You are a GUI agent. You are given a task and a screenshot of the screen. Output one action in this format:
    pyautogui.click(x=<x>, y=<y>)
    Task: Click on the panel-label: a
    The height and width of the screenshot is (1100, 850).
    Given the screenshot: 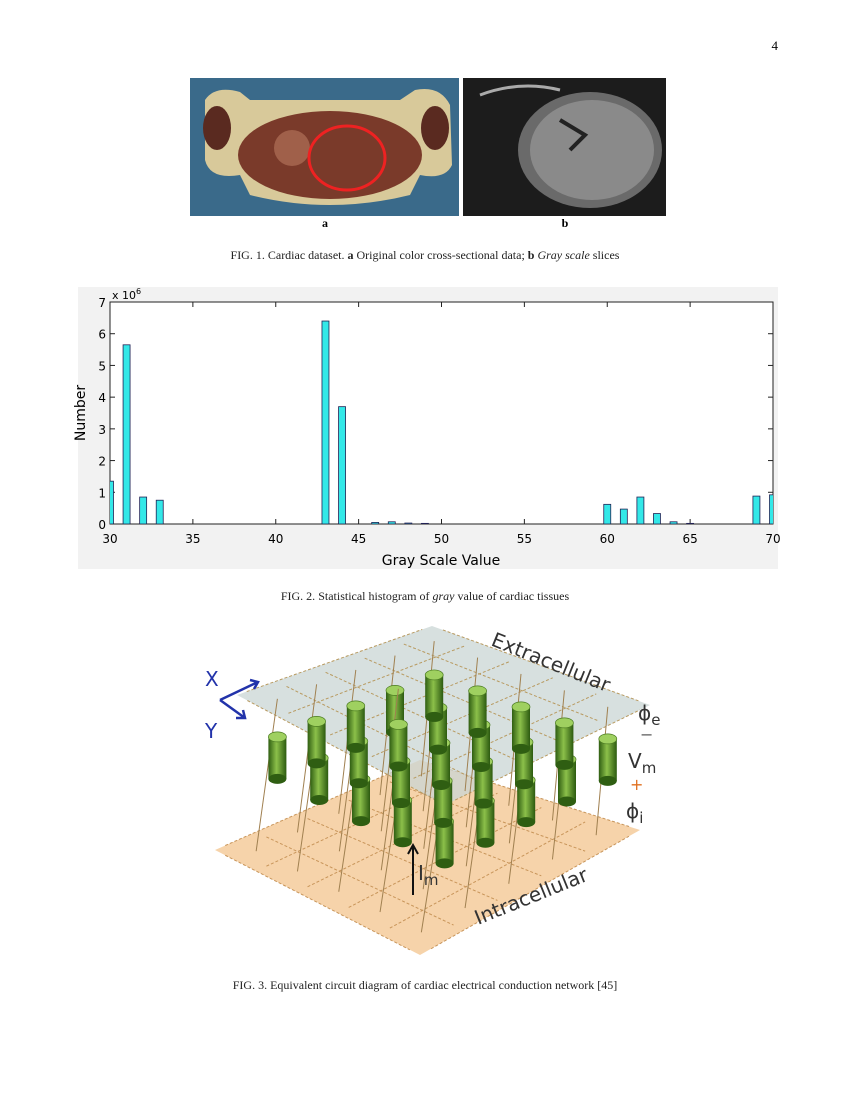 What is the action you would take?
    pyautogui.click(x=325, y=223)
    